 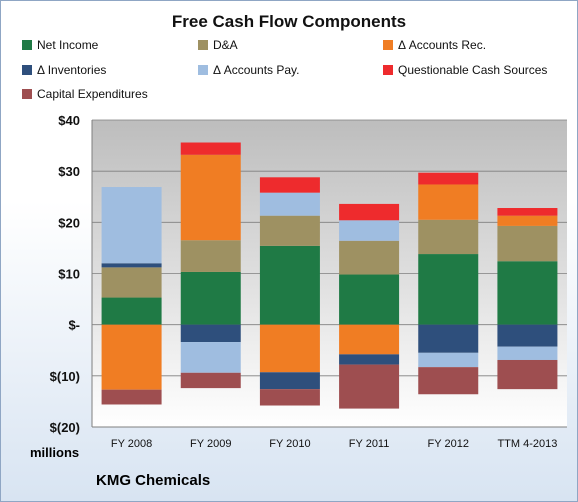 What do you see at coordinates (74, 325) in the screenshot?
I see `y-tick-label: $-` at bounding box center [74, 325].